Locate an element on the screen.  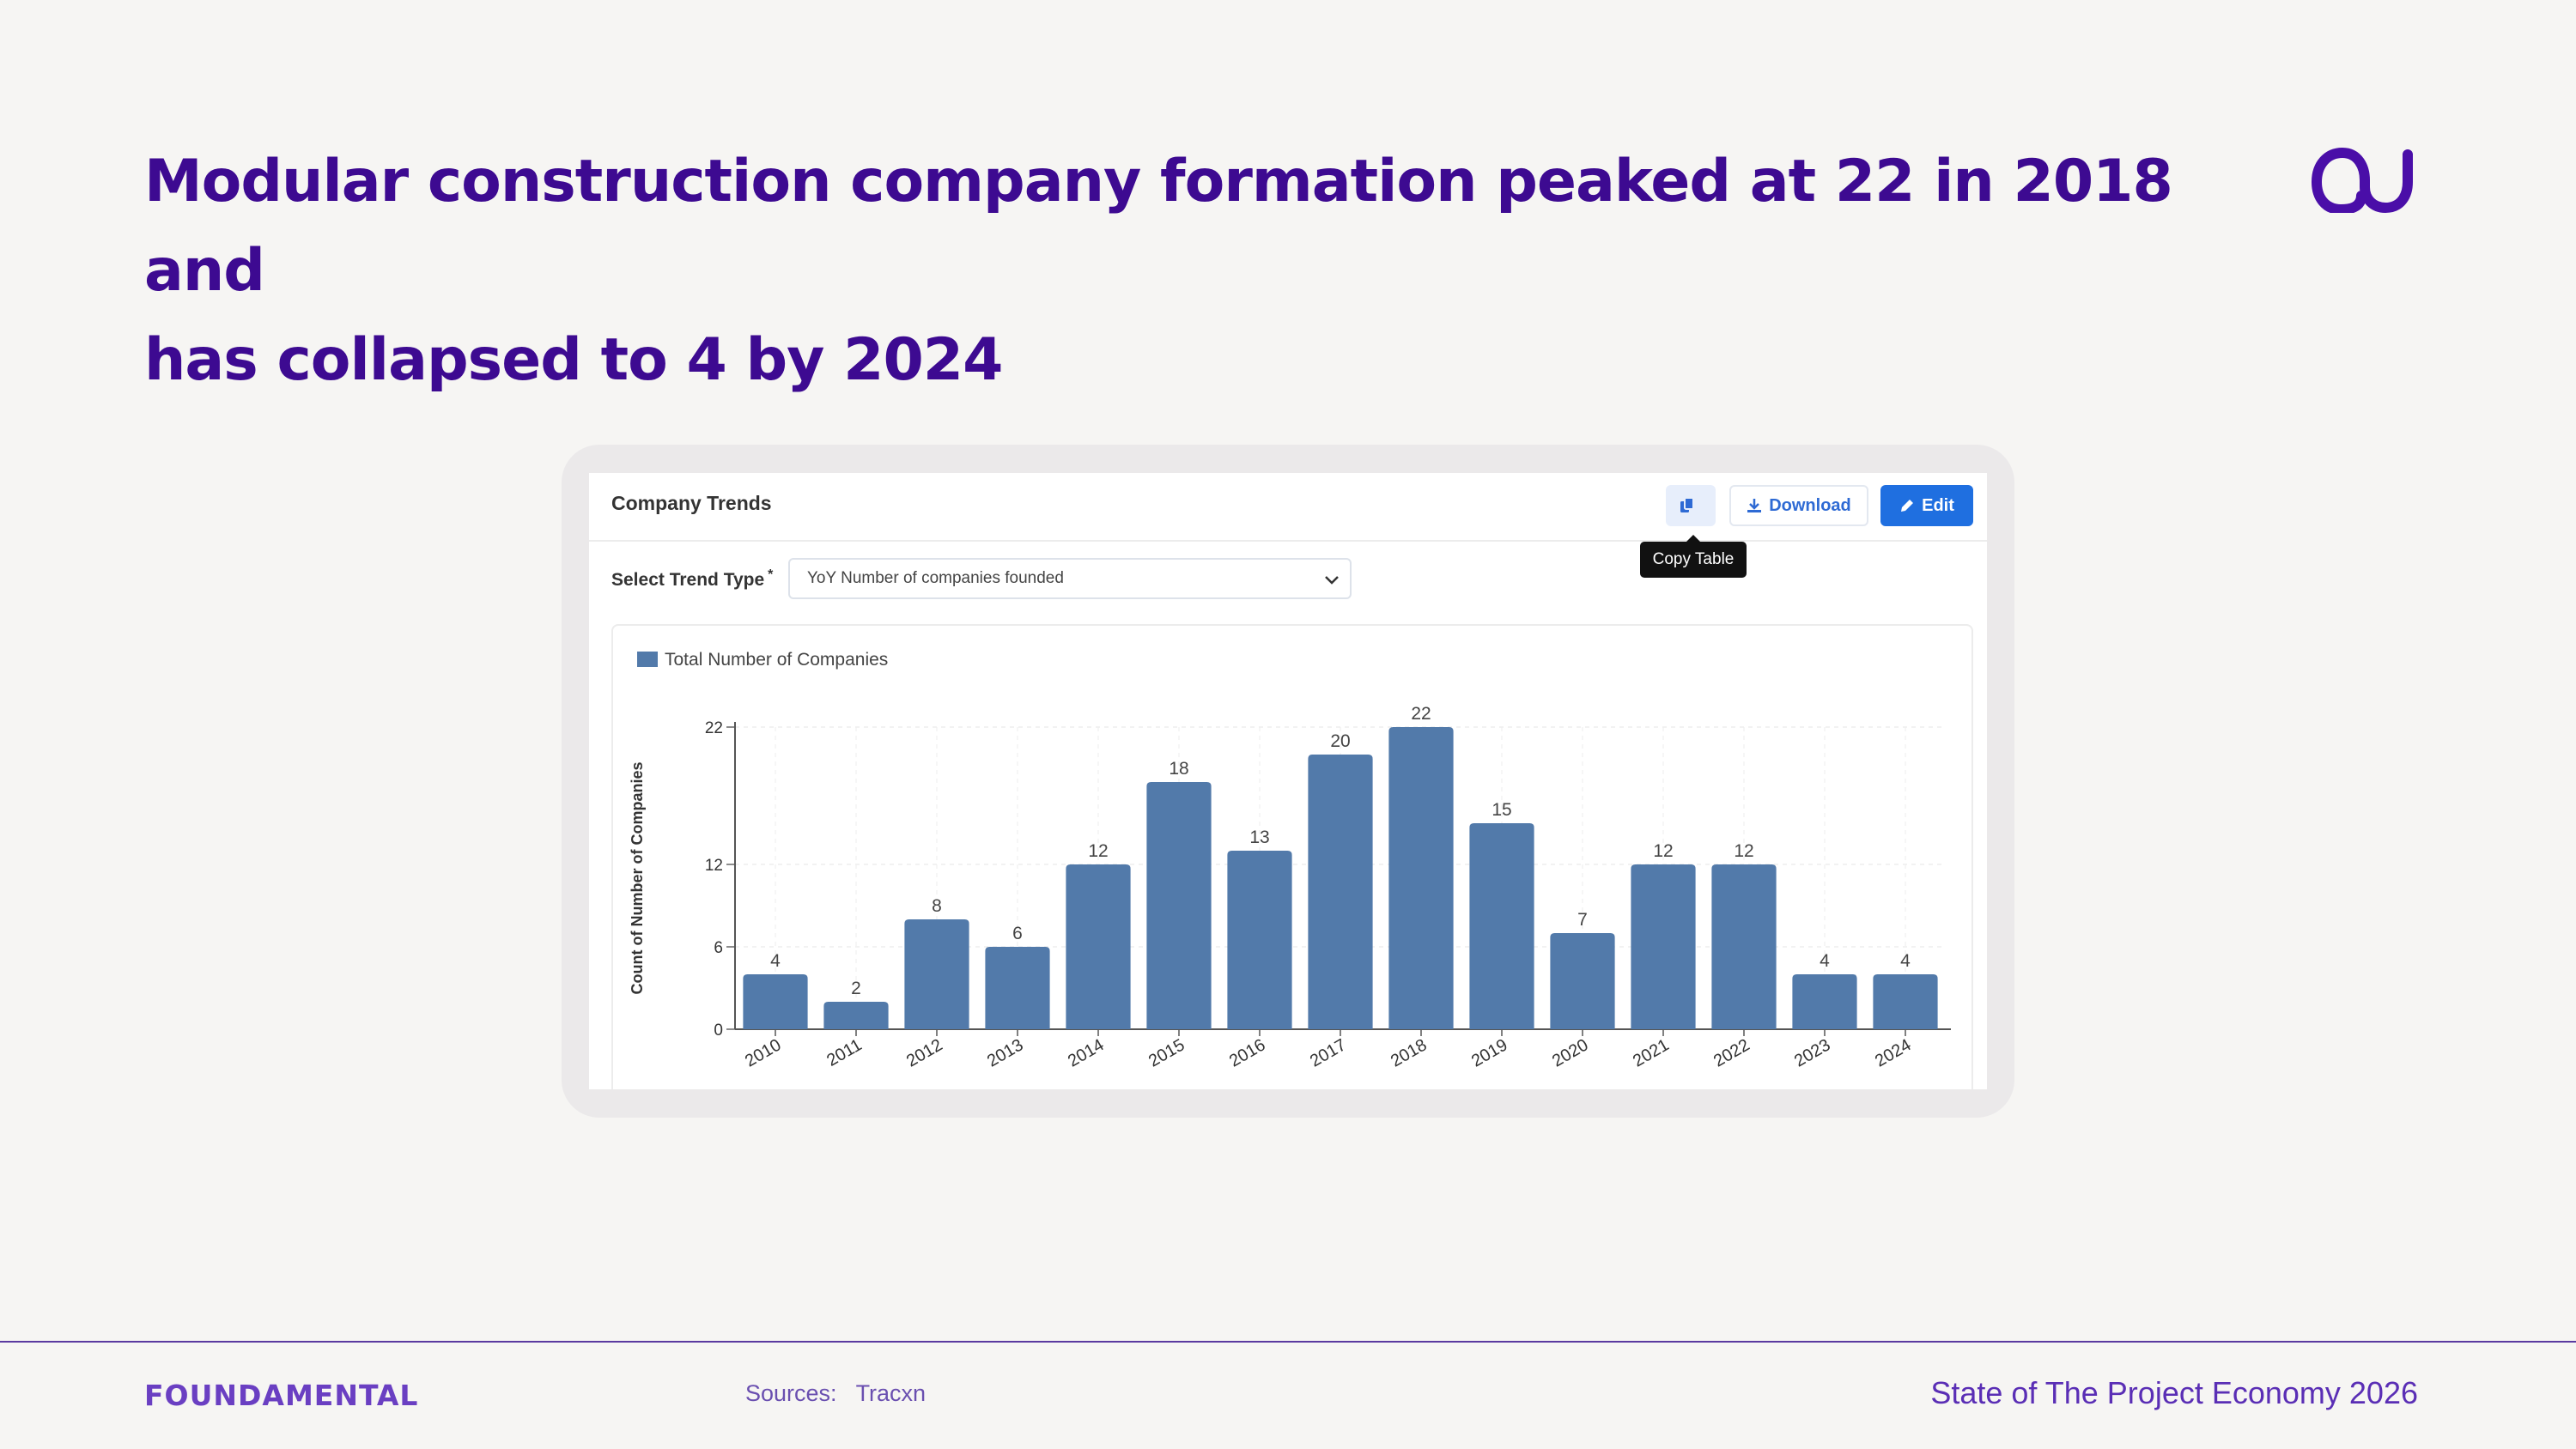
x-tick-label-2017: 2017 is located at coordinates (1328, 1052).